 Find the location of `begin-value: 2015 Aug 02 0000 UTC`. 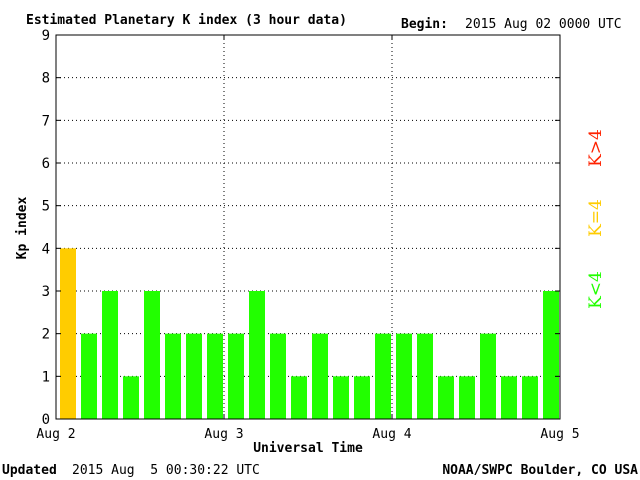

begin-value: 2015 Aug 02 0000 UTC is located at coordinates (543, 24).